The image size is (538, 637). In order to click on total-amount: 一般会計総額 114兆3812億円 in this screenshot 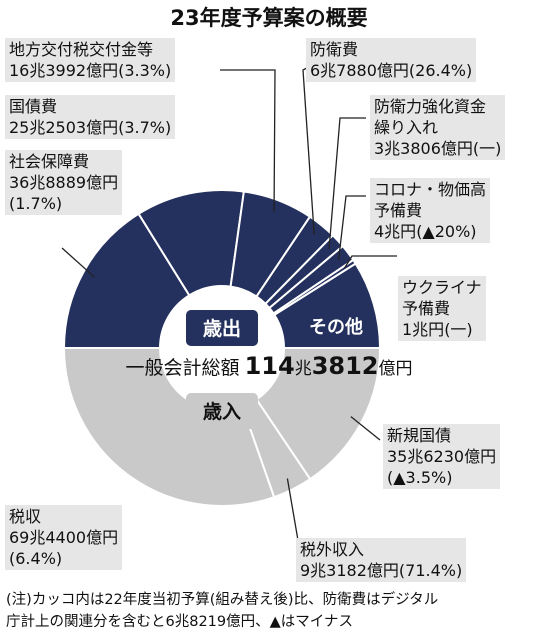, I will do `click(269, 366)`.